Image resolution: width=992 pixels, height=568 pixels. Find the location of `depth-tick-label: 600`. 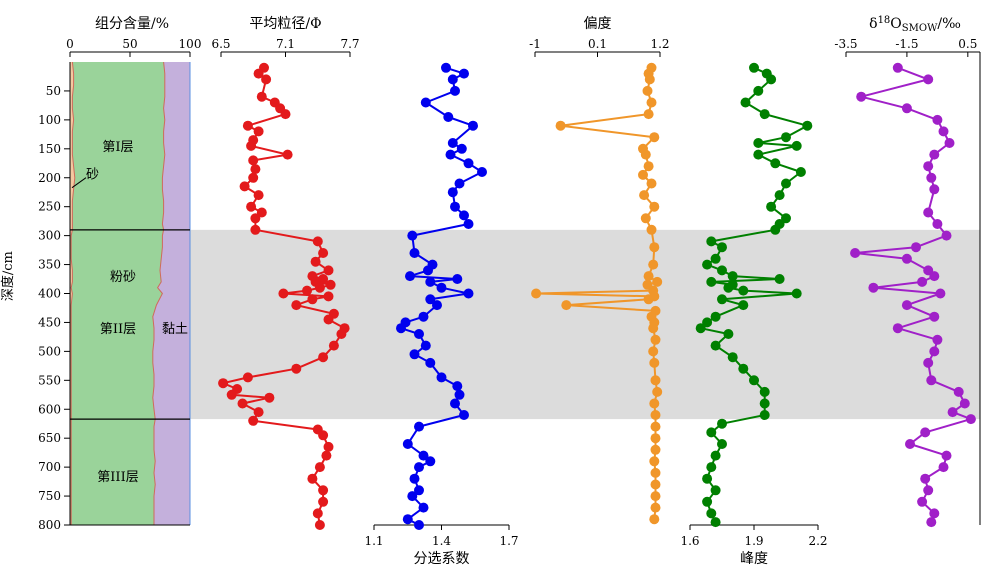

depth-tick-label: 600 is located at coordinates (49, 409).